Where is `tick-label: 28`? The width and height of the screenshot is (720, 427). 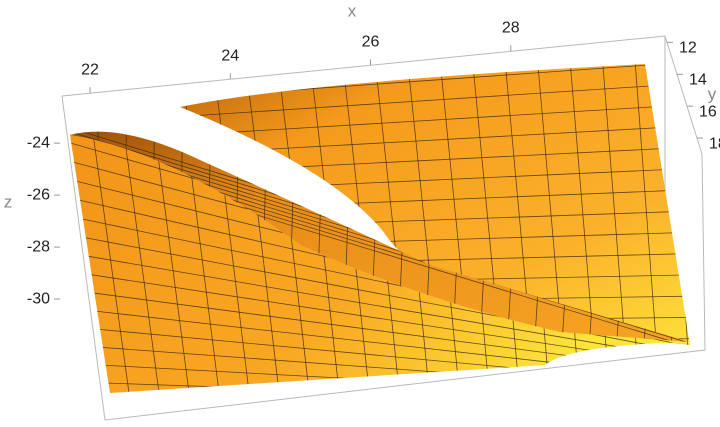 tick-label: 28 is located at coordinates (511, 28).